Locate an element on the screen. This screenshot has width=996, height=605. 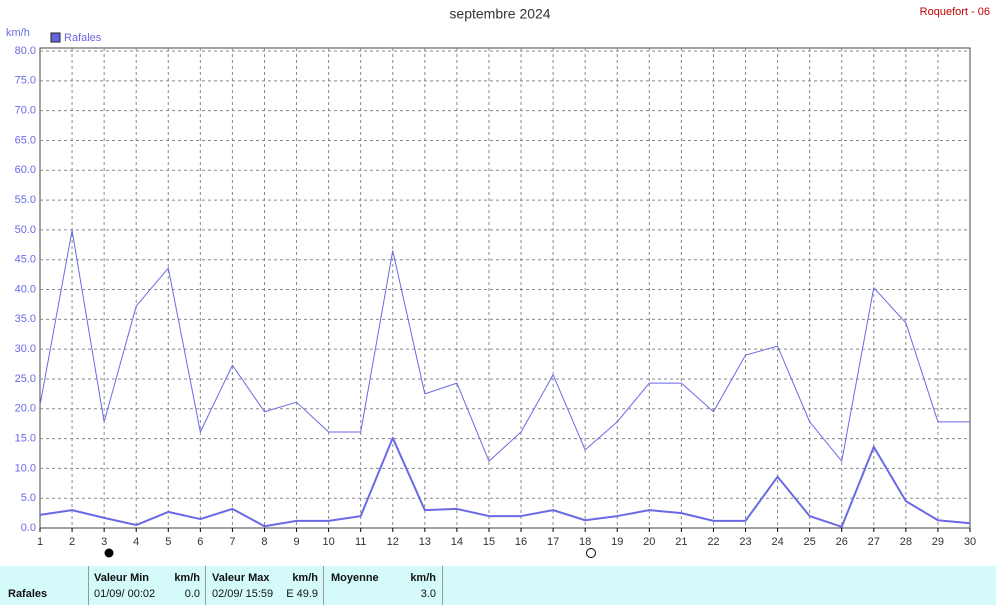
x-tick-label: 4 is located at coordinates (136, 542).